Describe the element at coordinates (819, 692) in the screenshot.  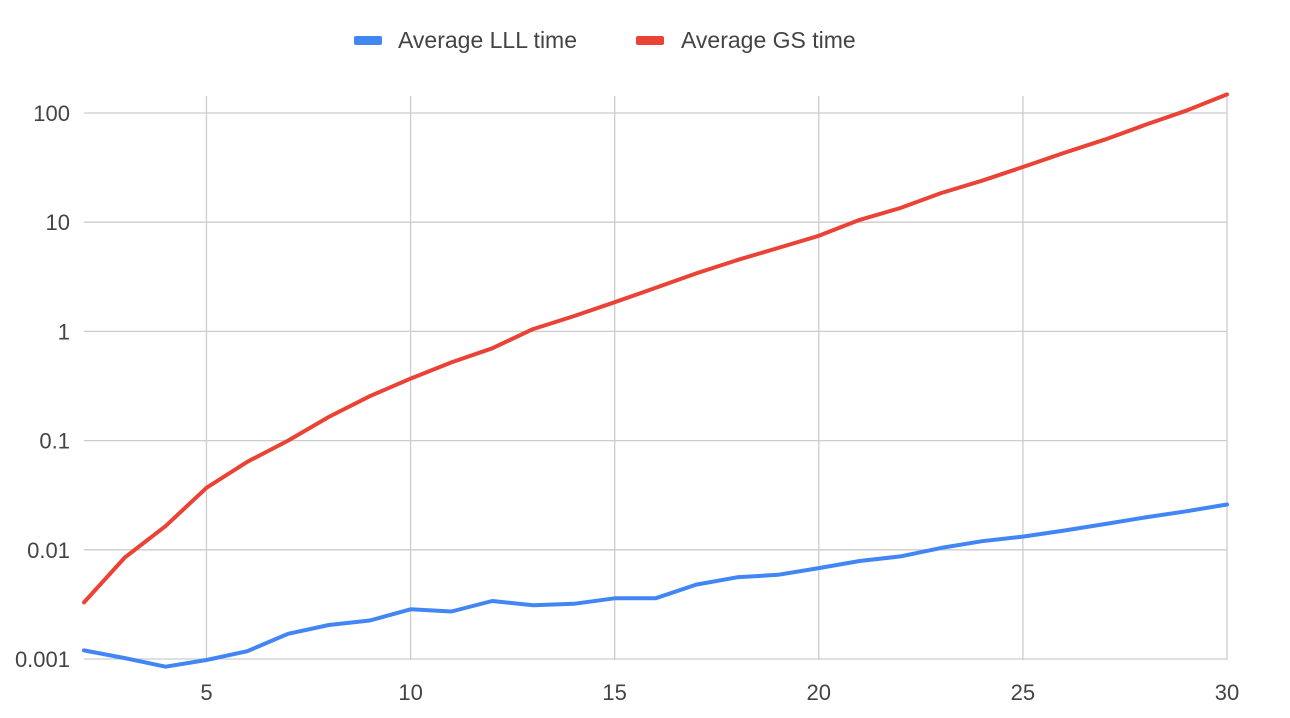
I see `x-tick-label: 20` at that location.